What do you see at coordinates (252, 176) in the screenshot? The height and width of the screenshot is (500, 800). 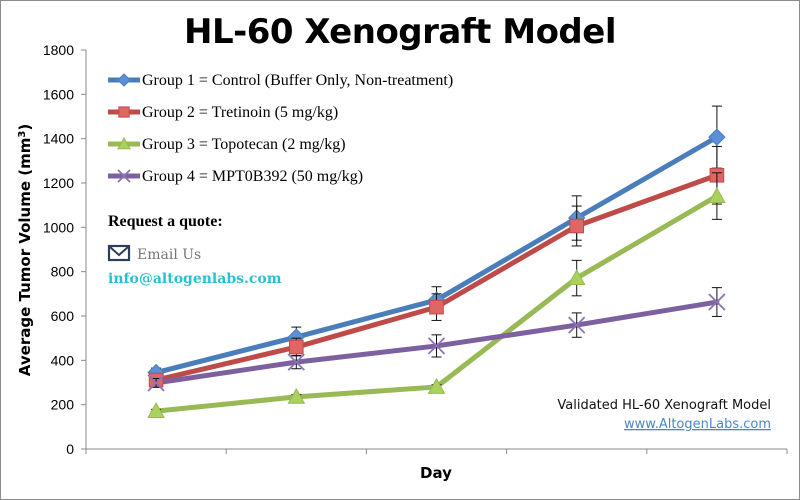 I see `legend-label: Group 4 = MPT0B392 (50 mg/kg)` at bounding box center [252, 176].